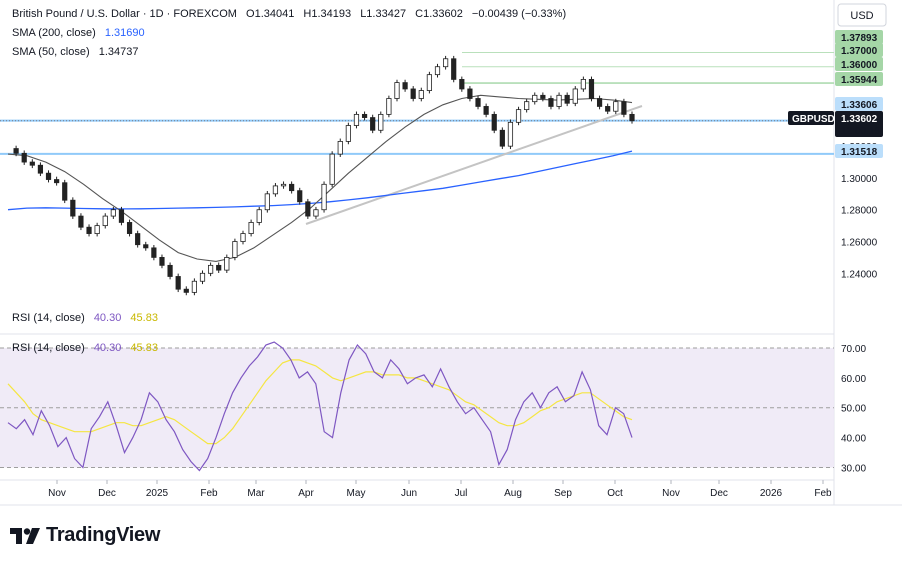 The image size is (902, 563). Describe the element at coordinates (513, 493) in the screenshot. I see `x-tick-label-9: Aug` at that location.